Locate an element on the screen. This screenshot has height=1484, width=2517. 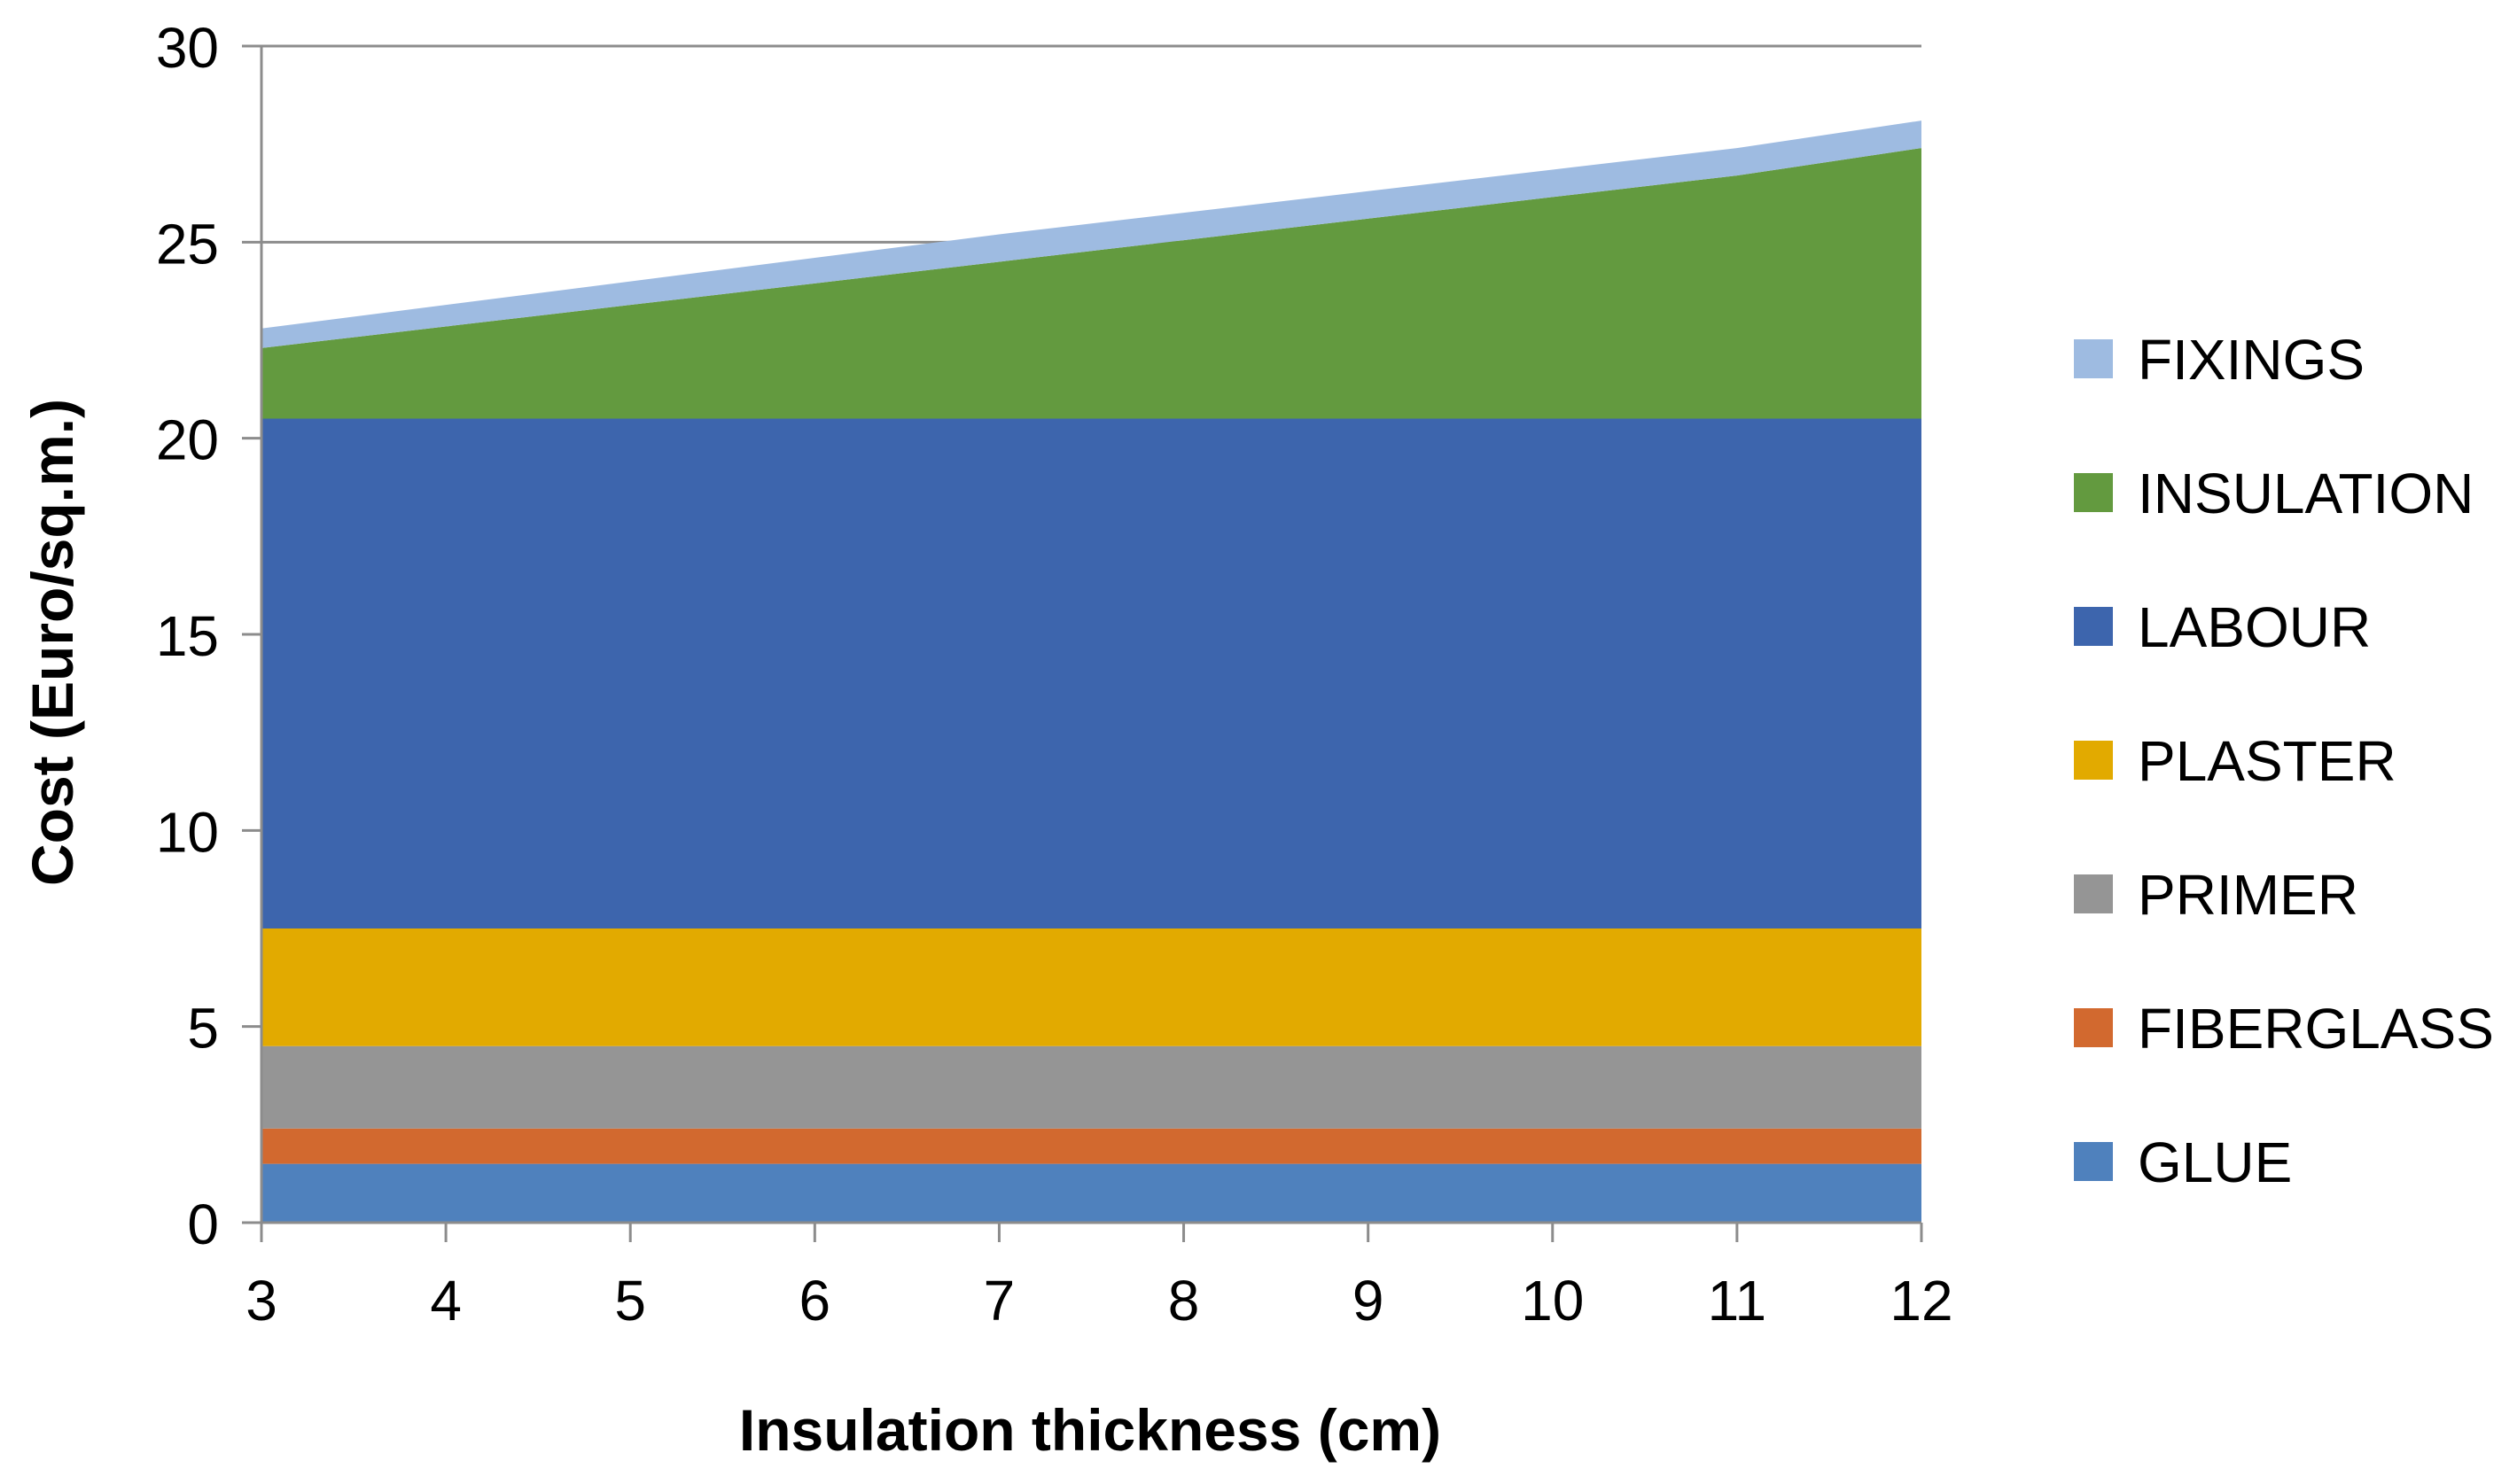
x-tick-label-12: 12 is located at coordinates (1921, 1300).